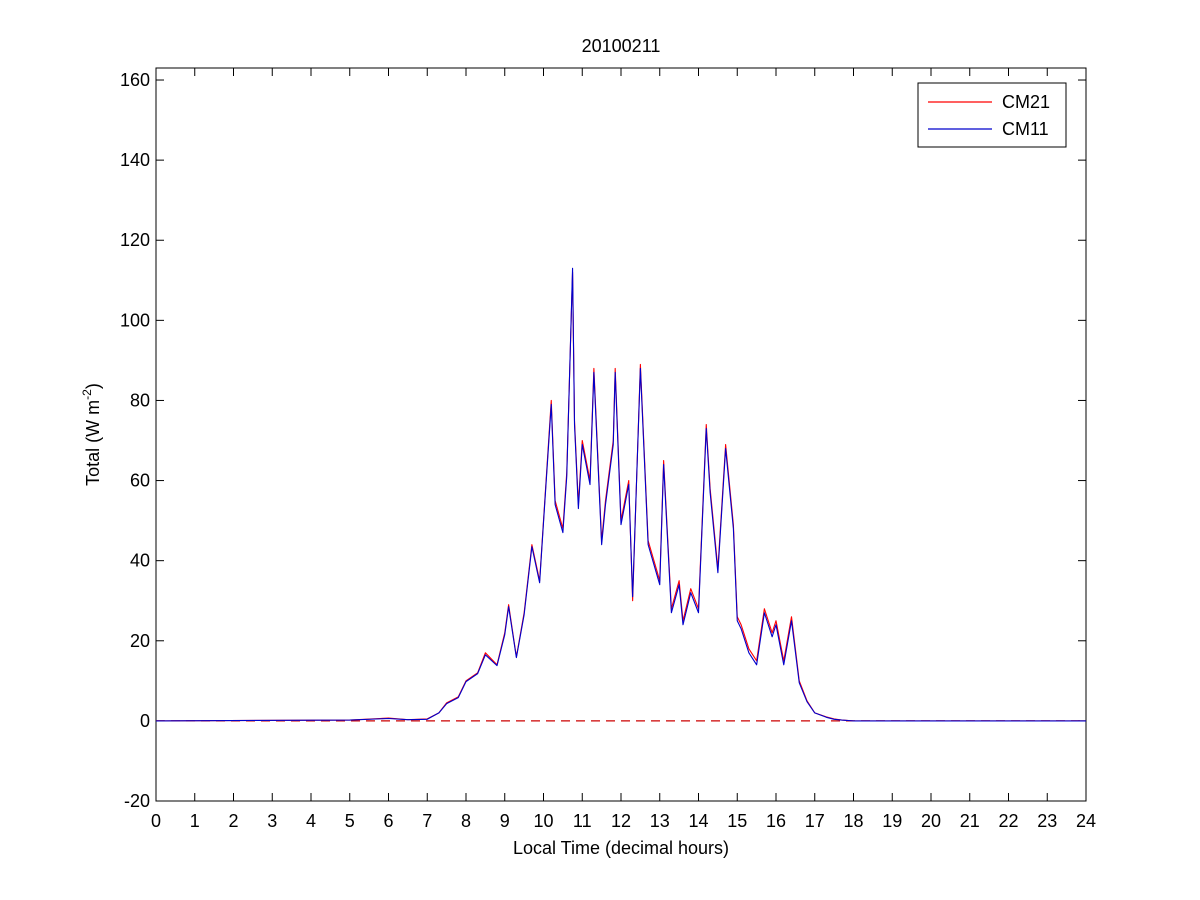  What do you see at coordinates (1086, 821) in the screenshot?
I see `x-tick-label: 24` at bounding box center [1086, 821].